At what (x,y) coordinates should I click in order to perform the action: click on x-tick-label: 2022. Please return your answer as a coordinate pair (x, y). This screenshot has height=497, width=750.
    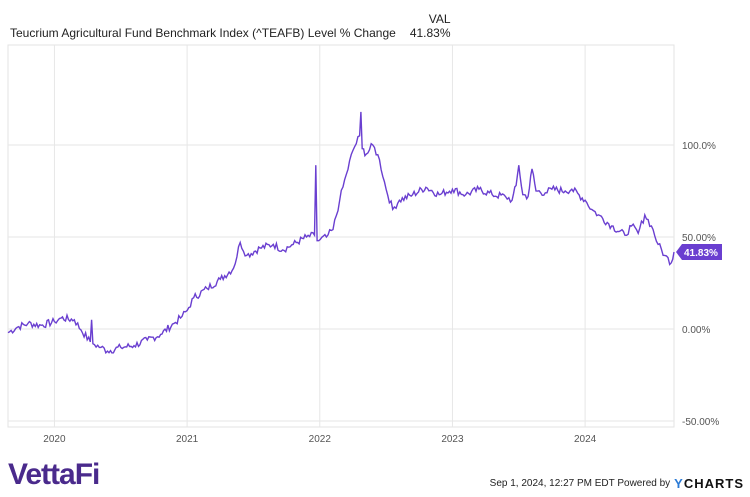
    Looking at the image, I should click on (320, 439).